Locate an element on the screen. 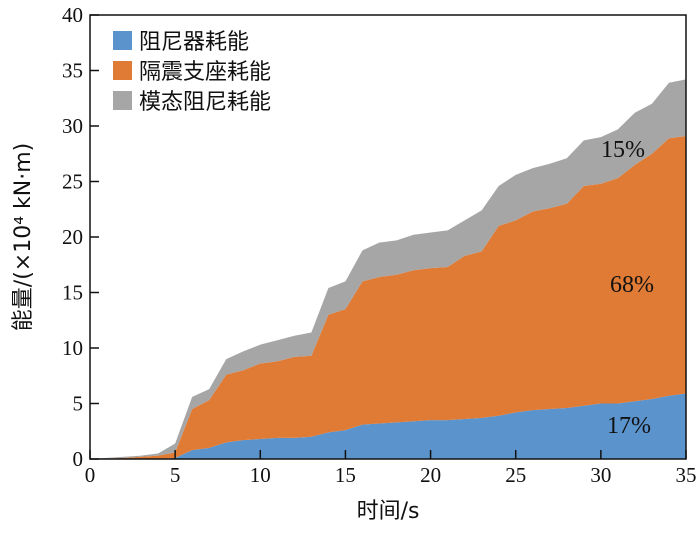 This screenshot has height=535, width=700. area-damper-energy is located at coordinates (388, 426).